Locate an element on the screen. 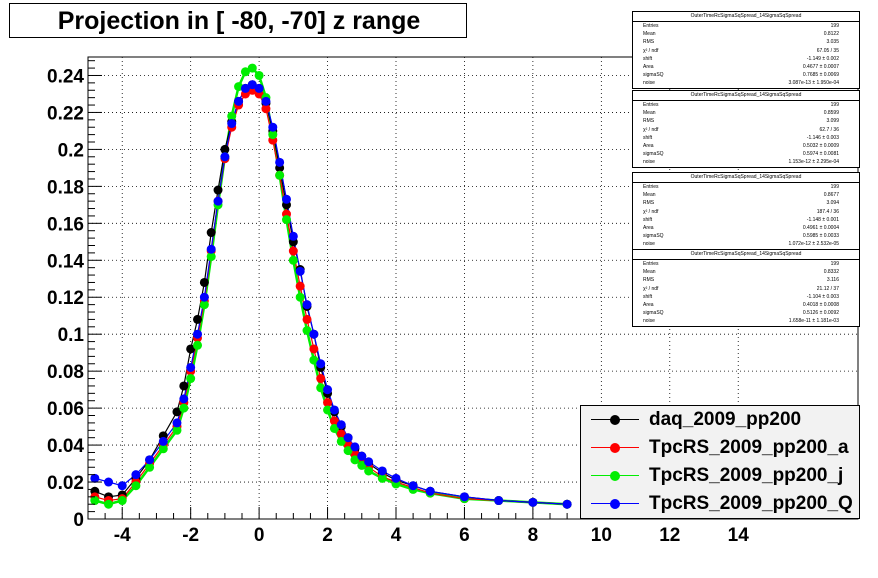 The height and width of the screenshot is (578, 878). legend-entry-daq: daq_2009_pp200 is located at coordinates (721, 420).